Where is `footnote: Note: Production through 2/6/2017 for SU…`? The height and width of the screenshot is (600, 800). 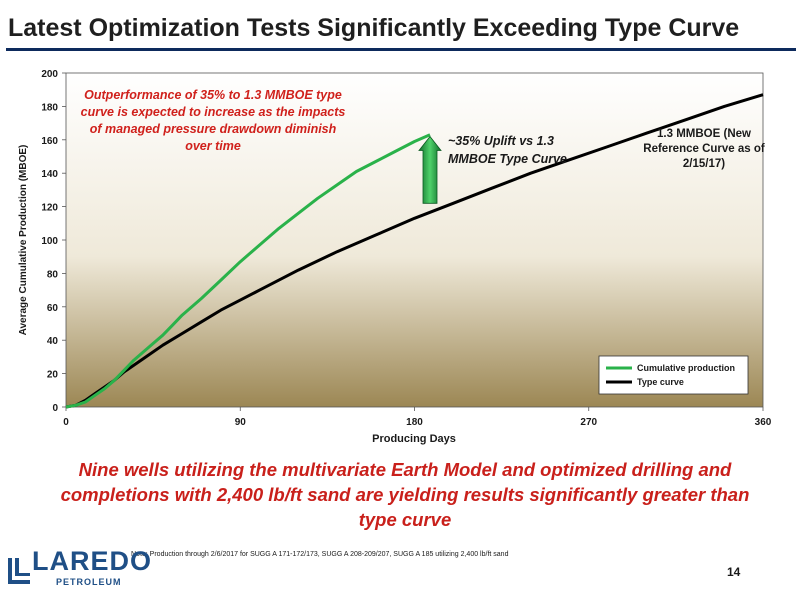
footnote: Note: Production through 2/6/2017 for SU… is located at coordinates (320, 554).